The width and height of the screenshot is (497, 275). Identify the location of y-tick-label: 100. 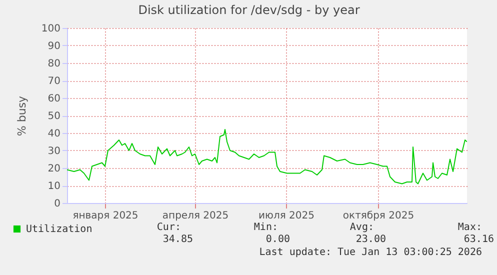
(50, 29).